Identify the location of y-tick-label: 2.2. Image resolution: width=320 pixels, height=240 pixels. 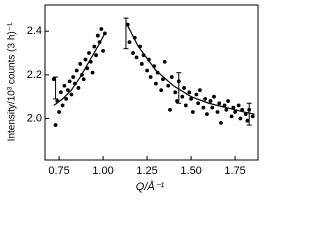
(34, 75).